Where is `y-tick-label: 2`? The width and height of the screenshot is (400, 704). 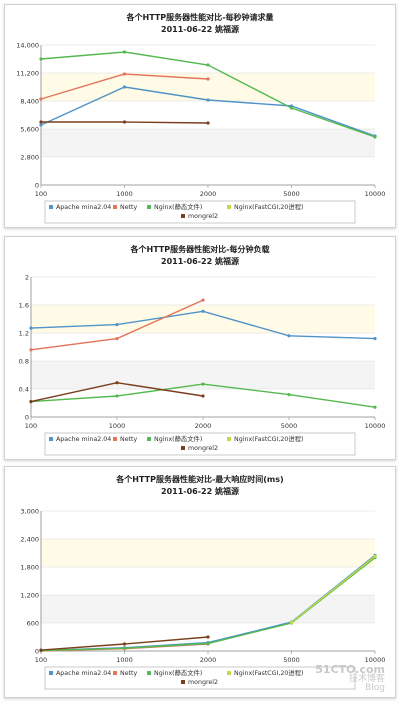 y-tick-label: 2 is located at coordinates (27, 278).